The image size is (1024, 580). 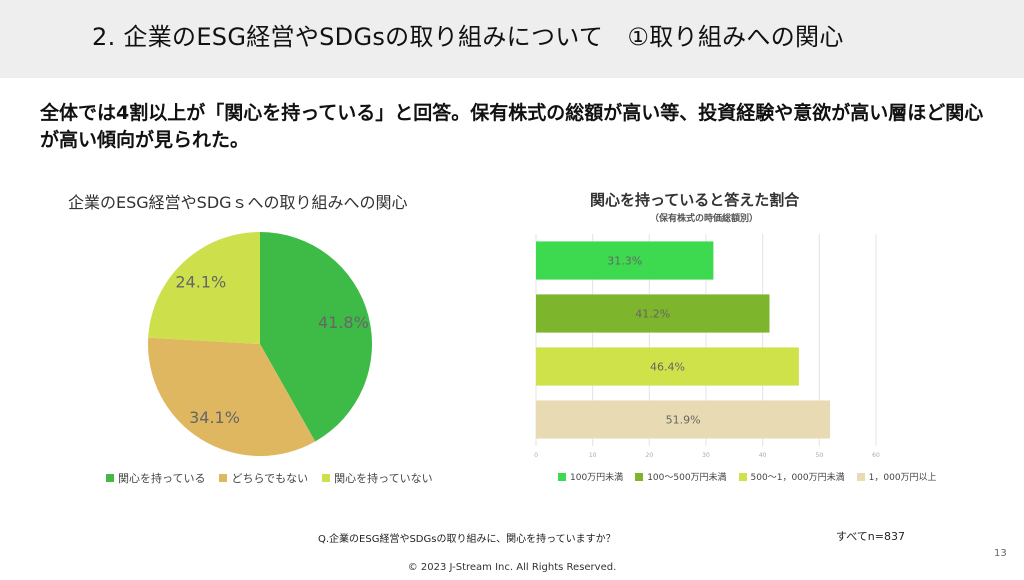 I want to click on header-band: 2. 企業のESG経営やSDGsの取り組みについて ①取り組みへの関心, so click(x=512, y=39).